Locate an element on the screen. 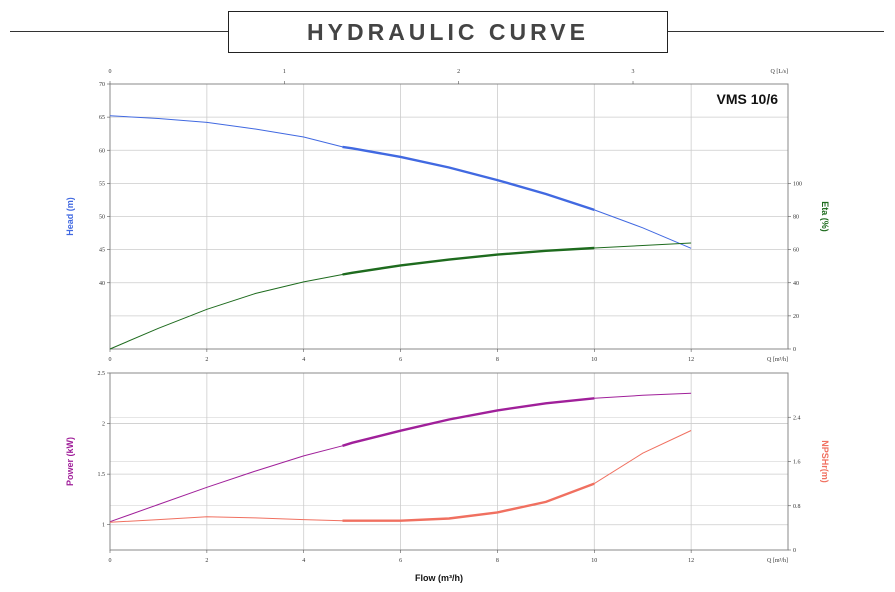 The height and width of the screenshot is (592, 895). model-label: VMS 10/6 is located at coordinates (748, 99).